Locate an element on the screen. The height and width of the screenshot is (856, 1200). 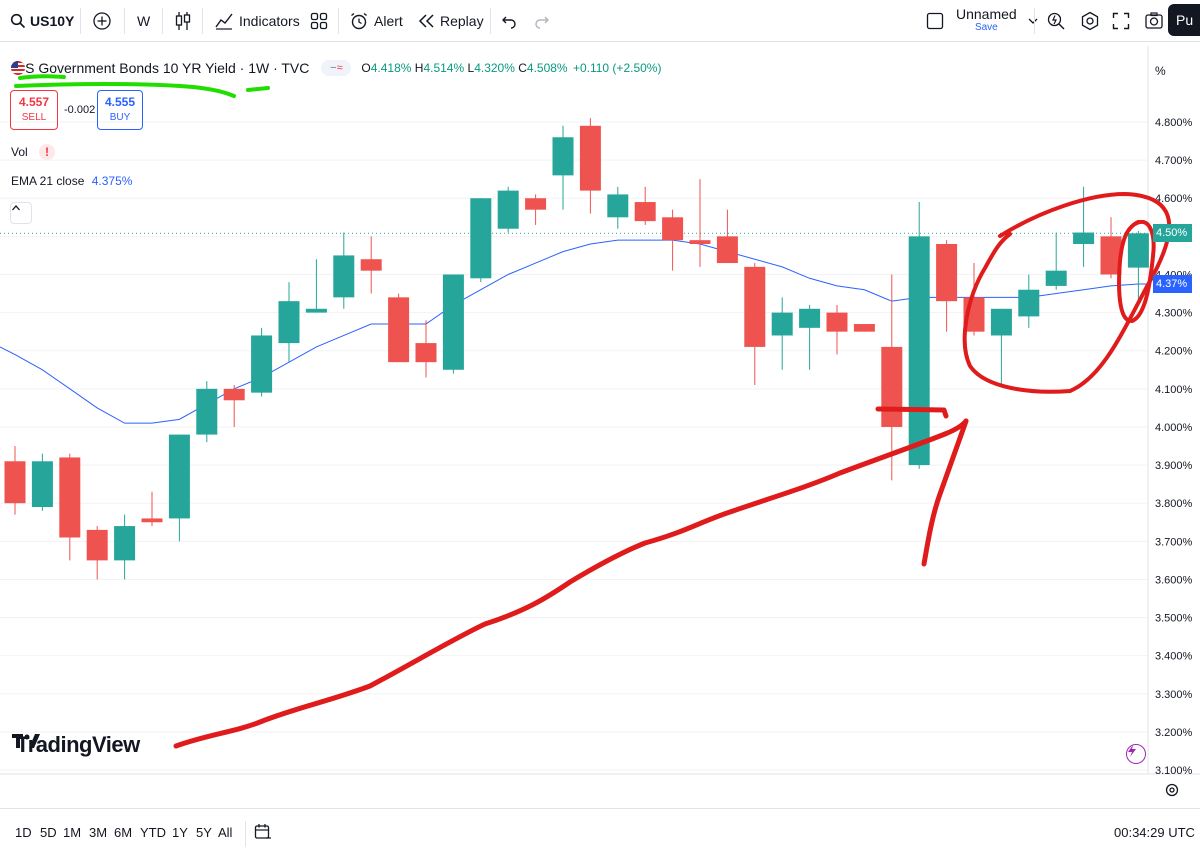
dash-icon: − is located at coordinates (333, 68).